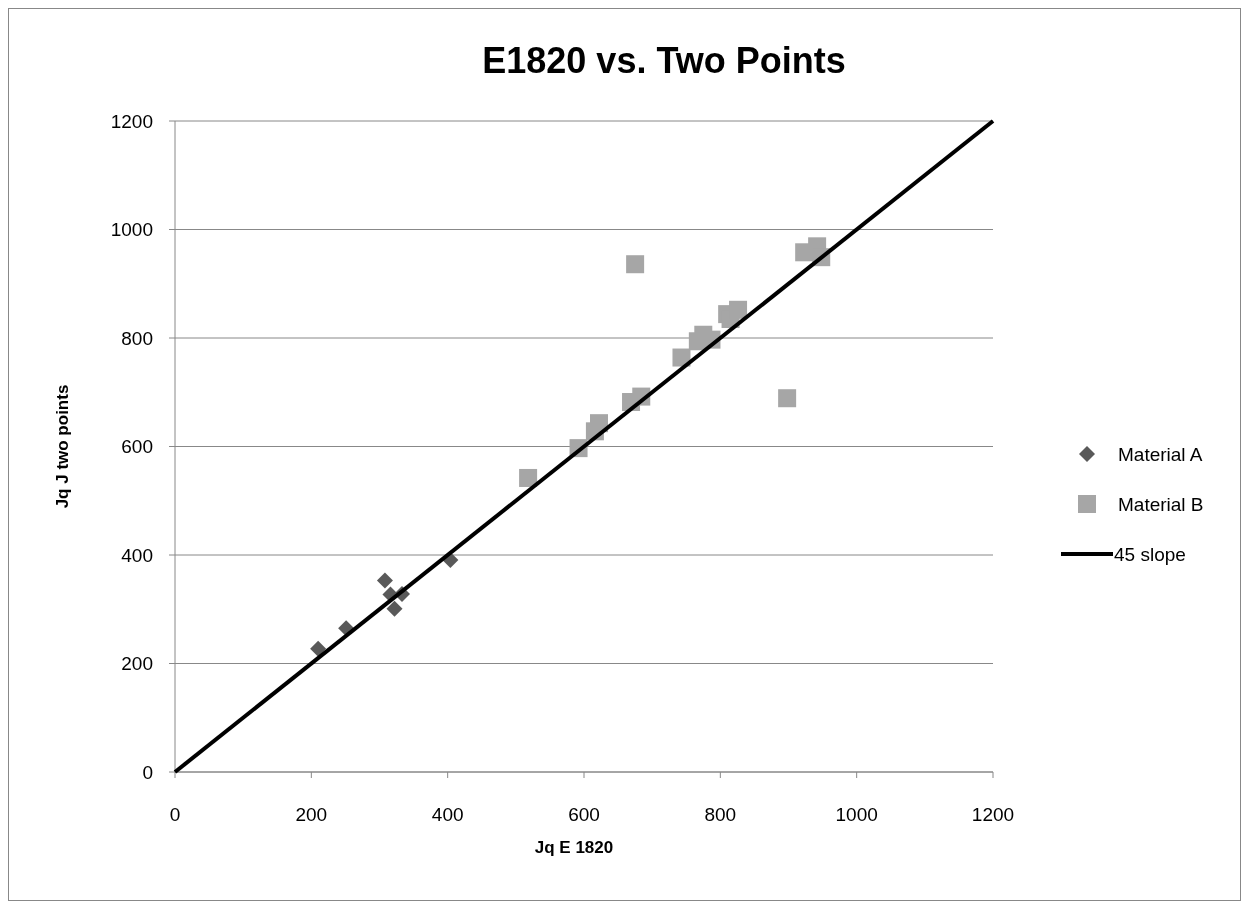 The width and height of the screenshot is (1249, 909). What do you see at coordinates (664, 60) in the screenshot?
I see `chart-title: E1820 vs. Two Points` at bounding box center [664, 60].